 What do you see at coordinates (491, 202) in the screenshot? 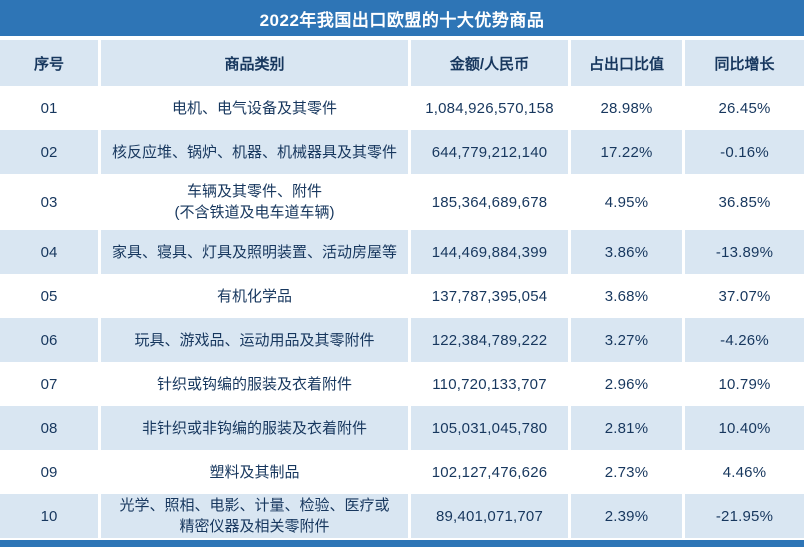
I see `amount-cell: 185,364,689,678` at bounding box center [491, 202].